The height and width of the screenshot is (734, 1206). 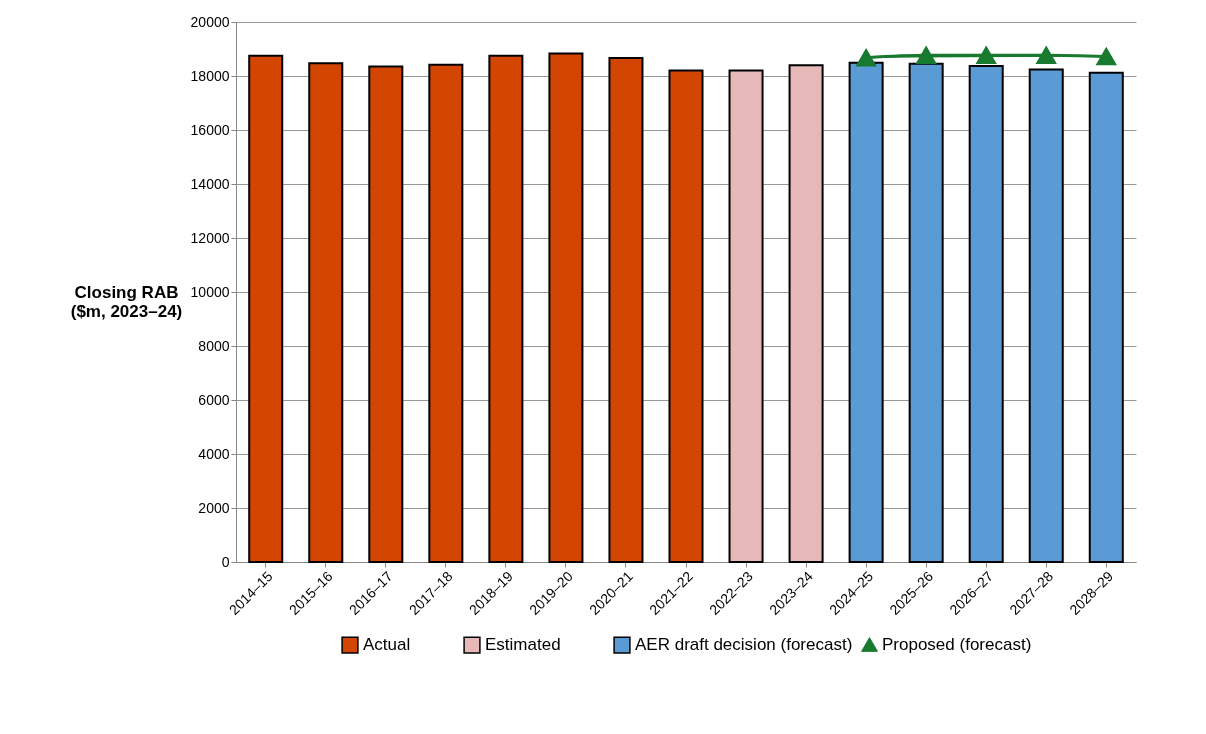 What do you see at coordinates (210, 237) in the screenshot?
I see `y-tick-label: 12000` at bounding box center [210, 237].